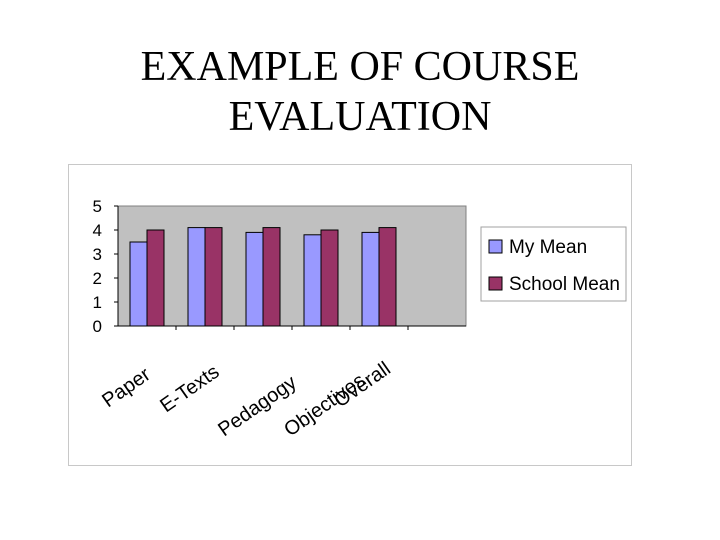  Describe the element at coordinates (126, 387) in the screenshot. I see `x-category-label: Paper` at that location.